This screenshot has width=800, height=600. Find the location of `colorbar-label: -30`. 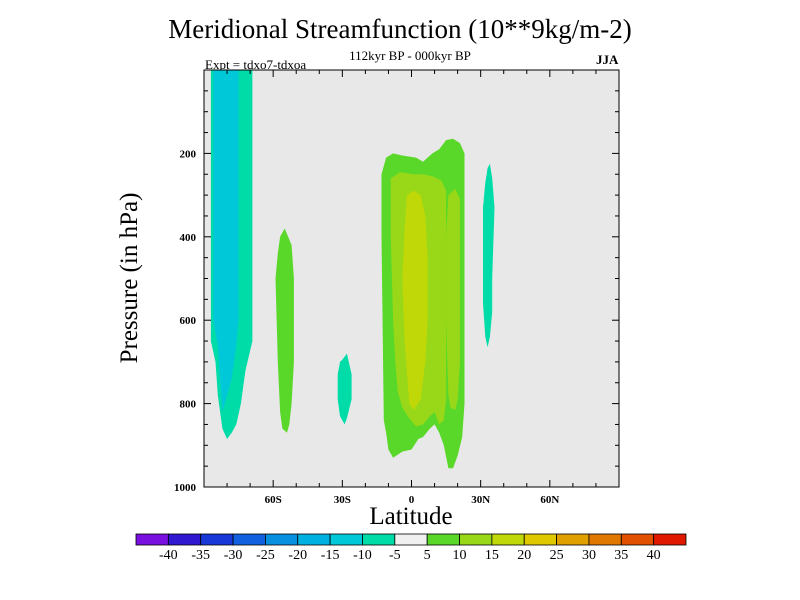

colorbar-label: -30 is located at coordinates (233, 555).